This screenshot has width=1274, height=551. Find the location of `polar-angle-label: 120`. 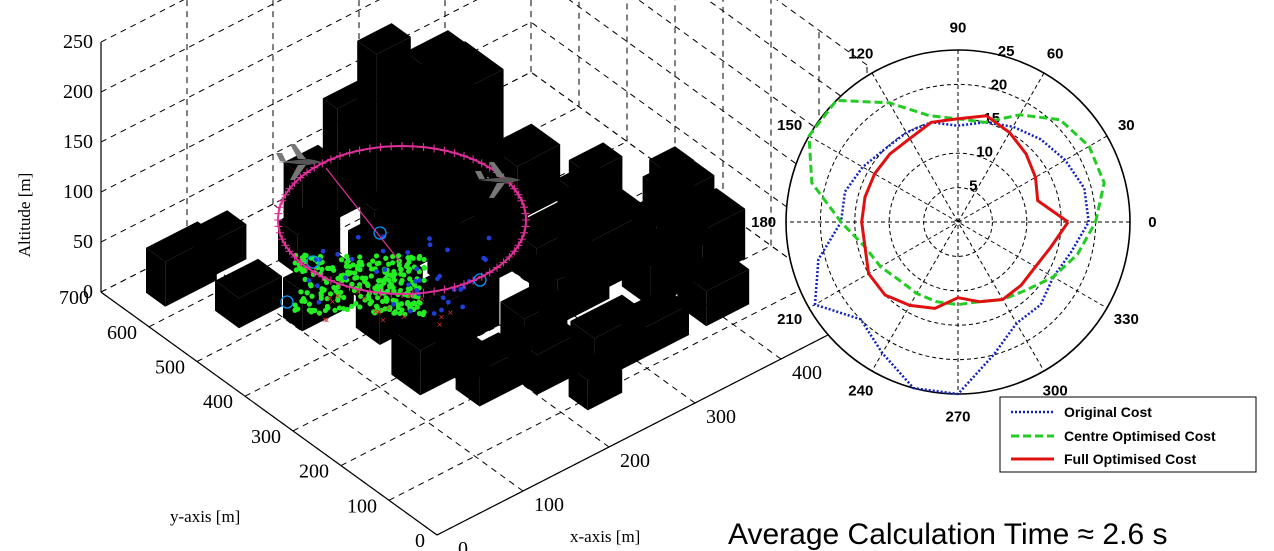

polar-angle-label: 120 is located at coordinates (860, 54).